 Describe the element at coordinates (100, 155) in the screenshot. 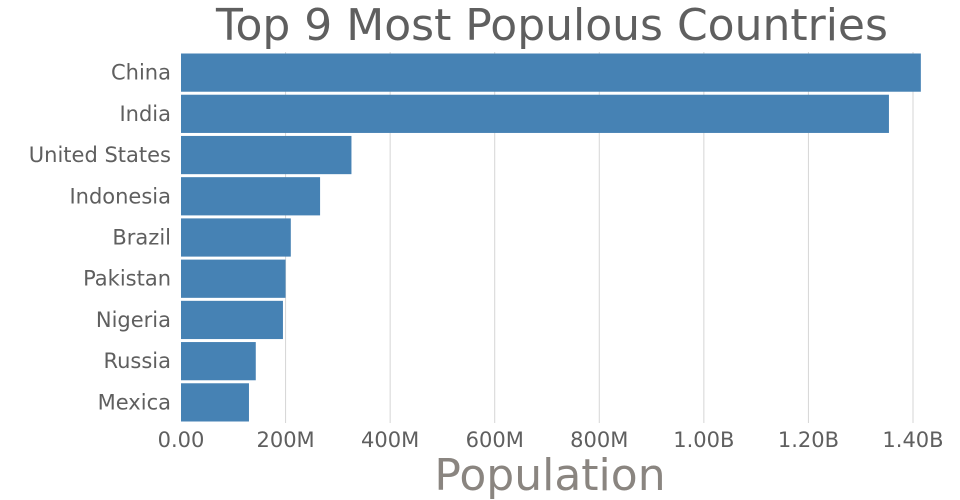

I see `category-label: United States` at that location.